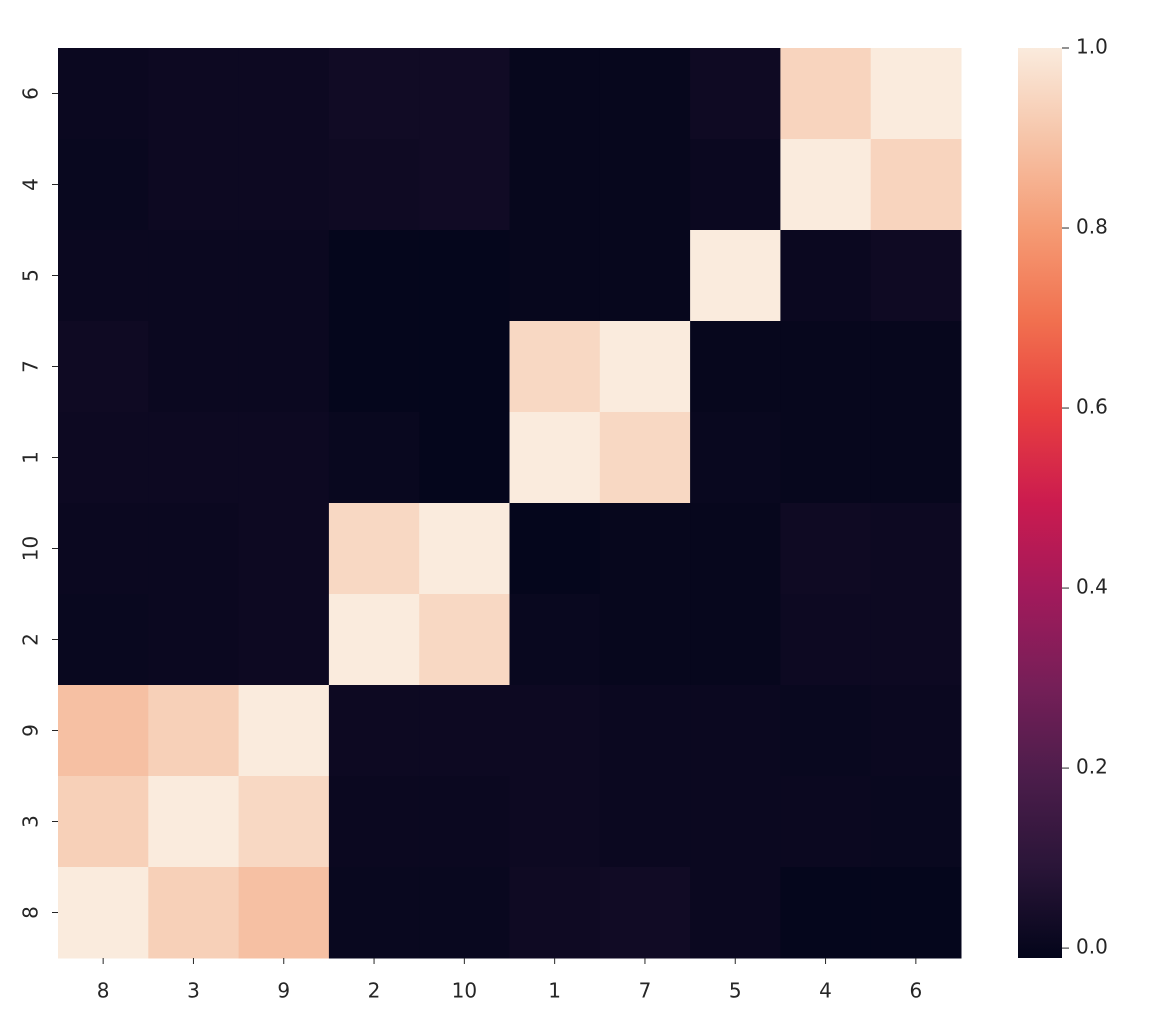 The height and width of the screenshot is (1032, 1160). What do you see at coordinates (283, 991) in the screenshot?
I see `x-tick-label: 9` at bounding box center [283, 991].